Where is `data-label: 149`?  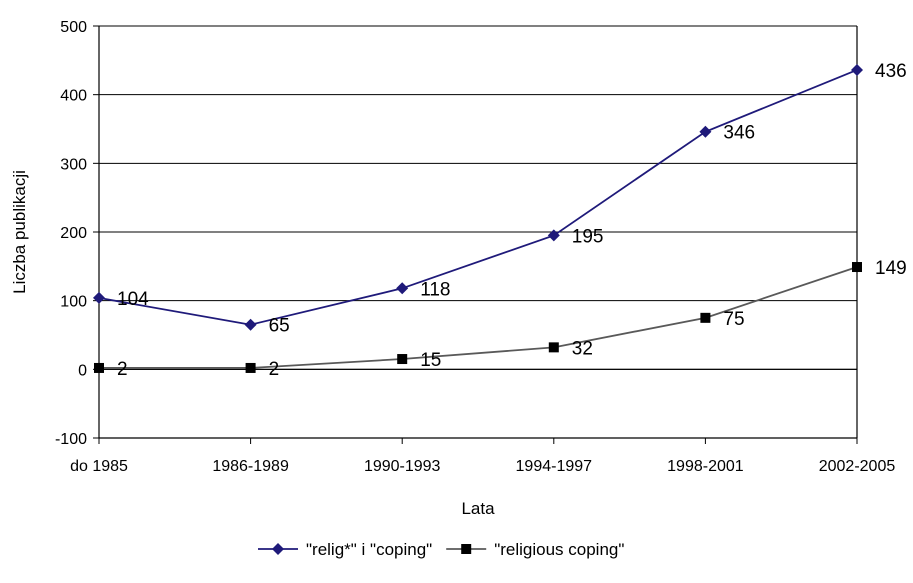 data-label: 149 is located at coordinates (891, 268).